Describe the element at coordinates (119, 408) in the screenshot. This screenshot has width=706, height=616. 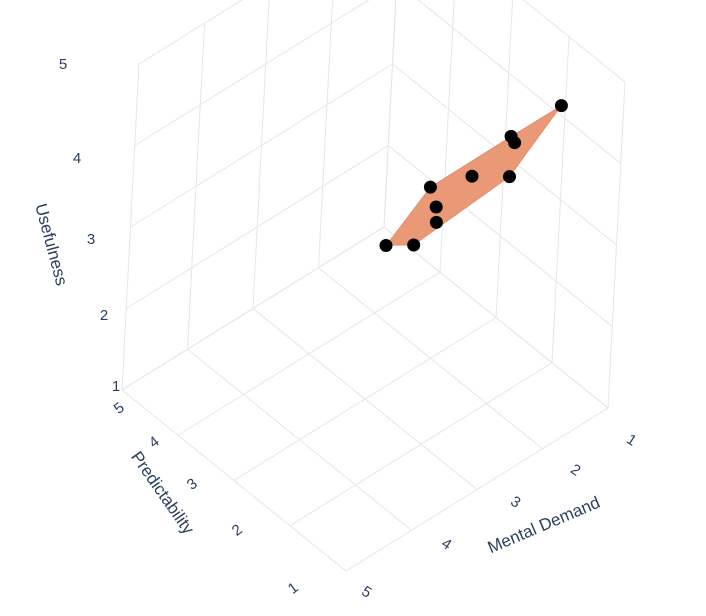
I see `y-tick-label: 5` at that location.